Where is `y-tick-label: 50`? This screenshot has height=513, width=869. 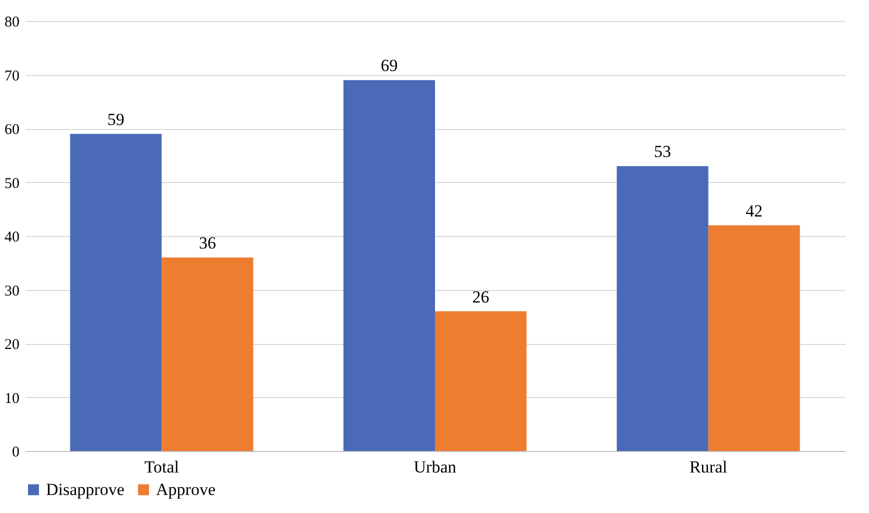 y-tick-label: 50 is located at coordinates (12, 184).